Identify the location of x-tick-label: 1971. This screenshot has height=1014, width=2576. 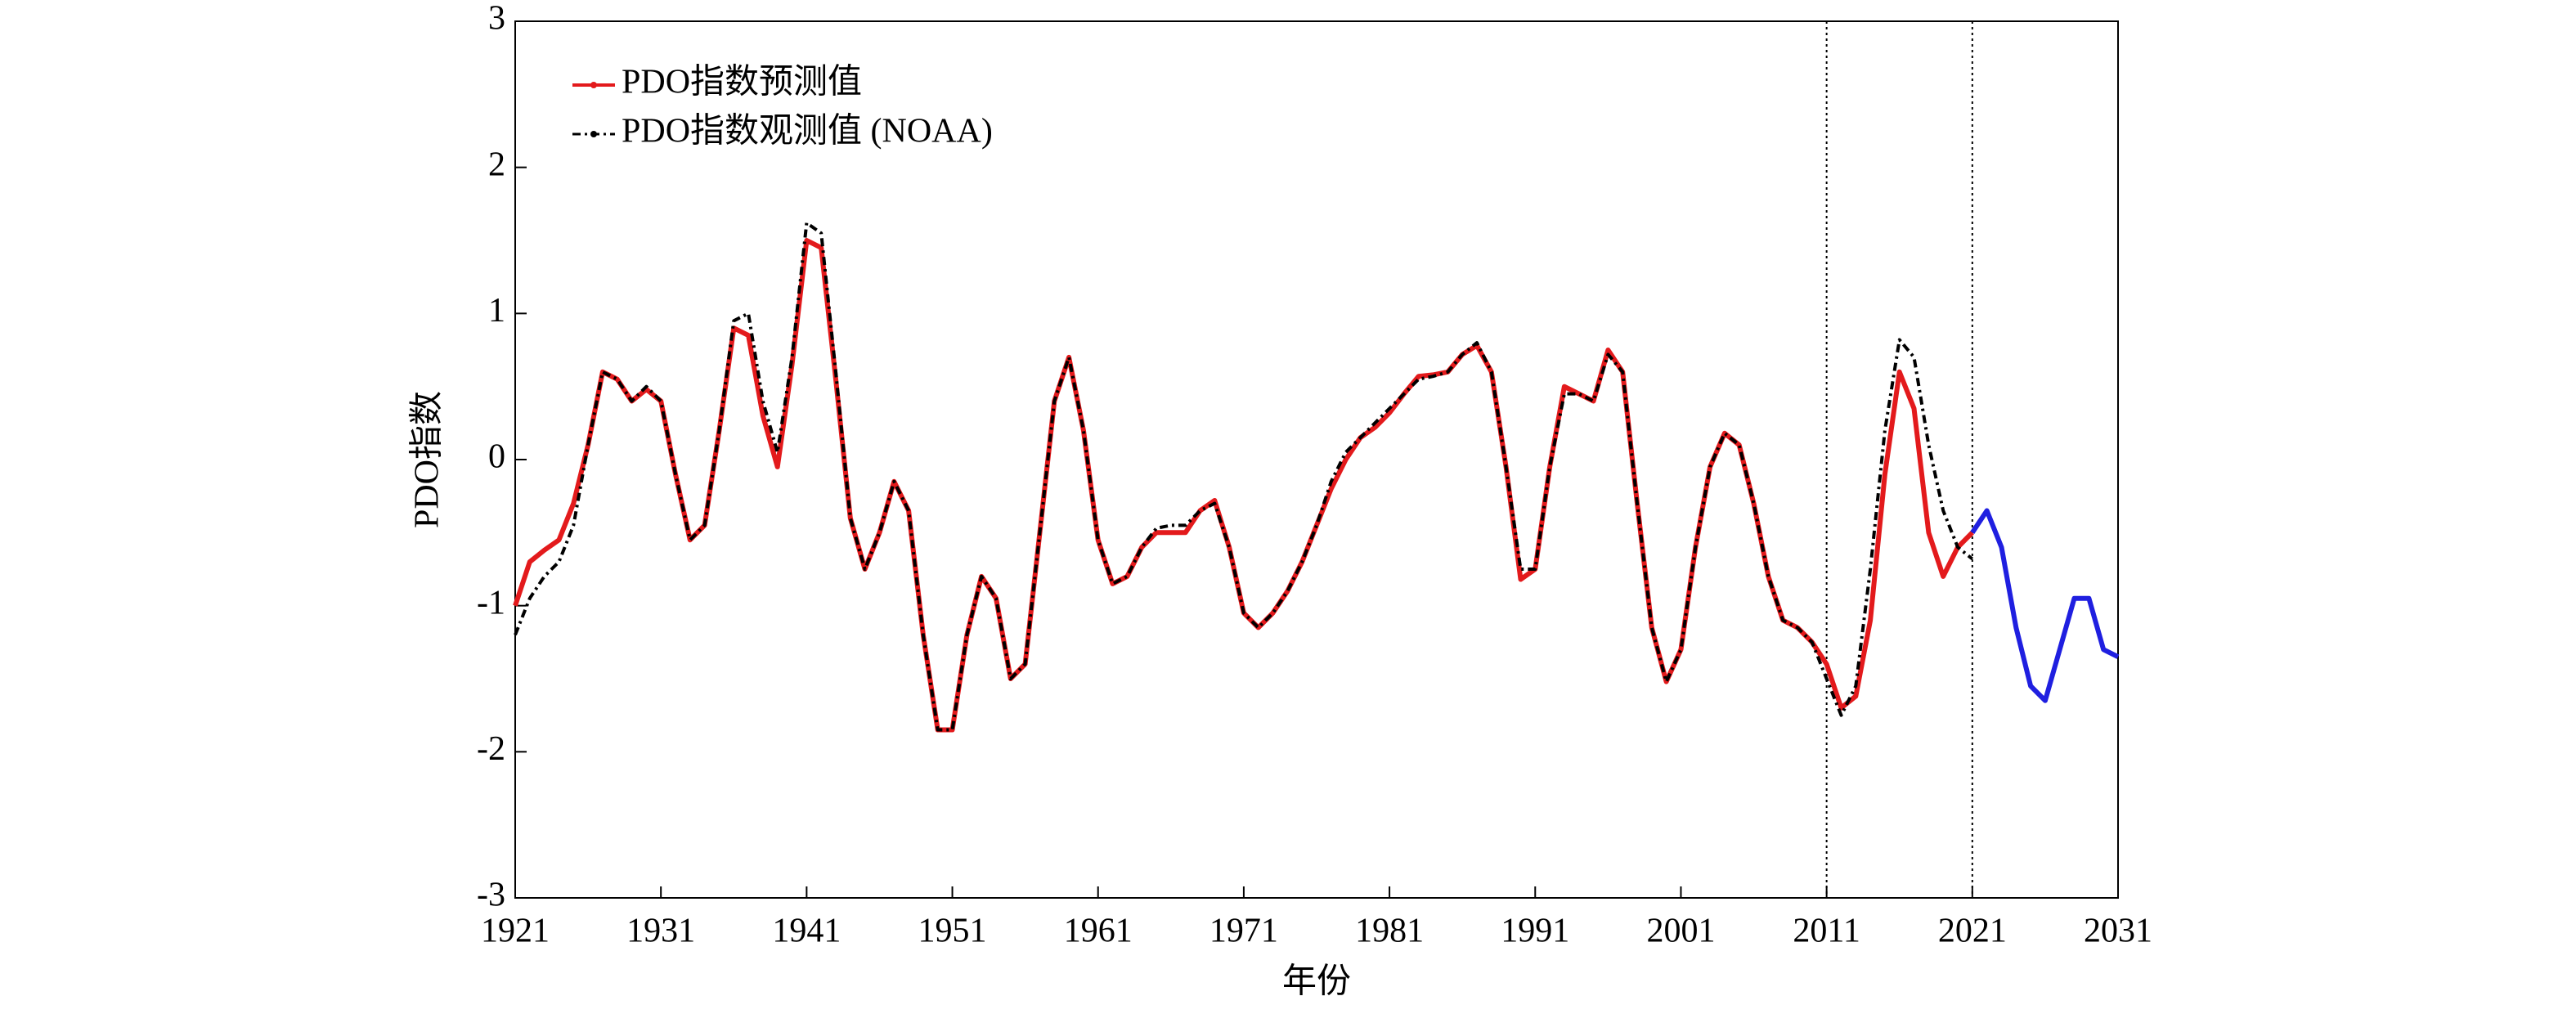
(1243, 931).